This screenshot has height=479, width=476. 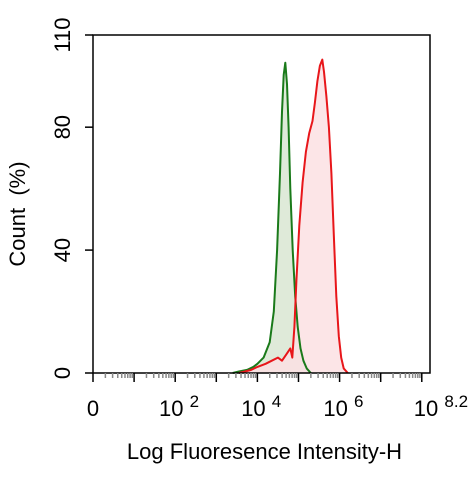 What do you see at coordinates (62, 250) in the screenshot?
I see `y-tick-label: 40` at bounding box center [62, 250].